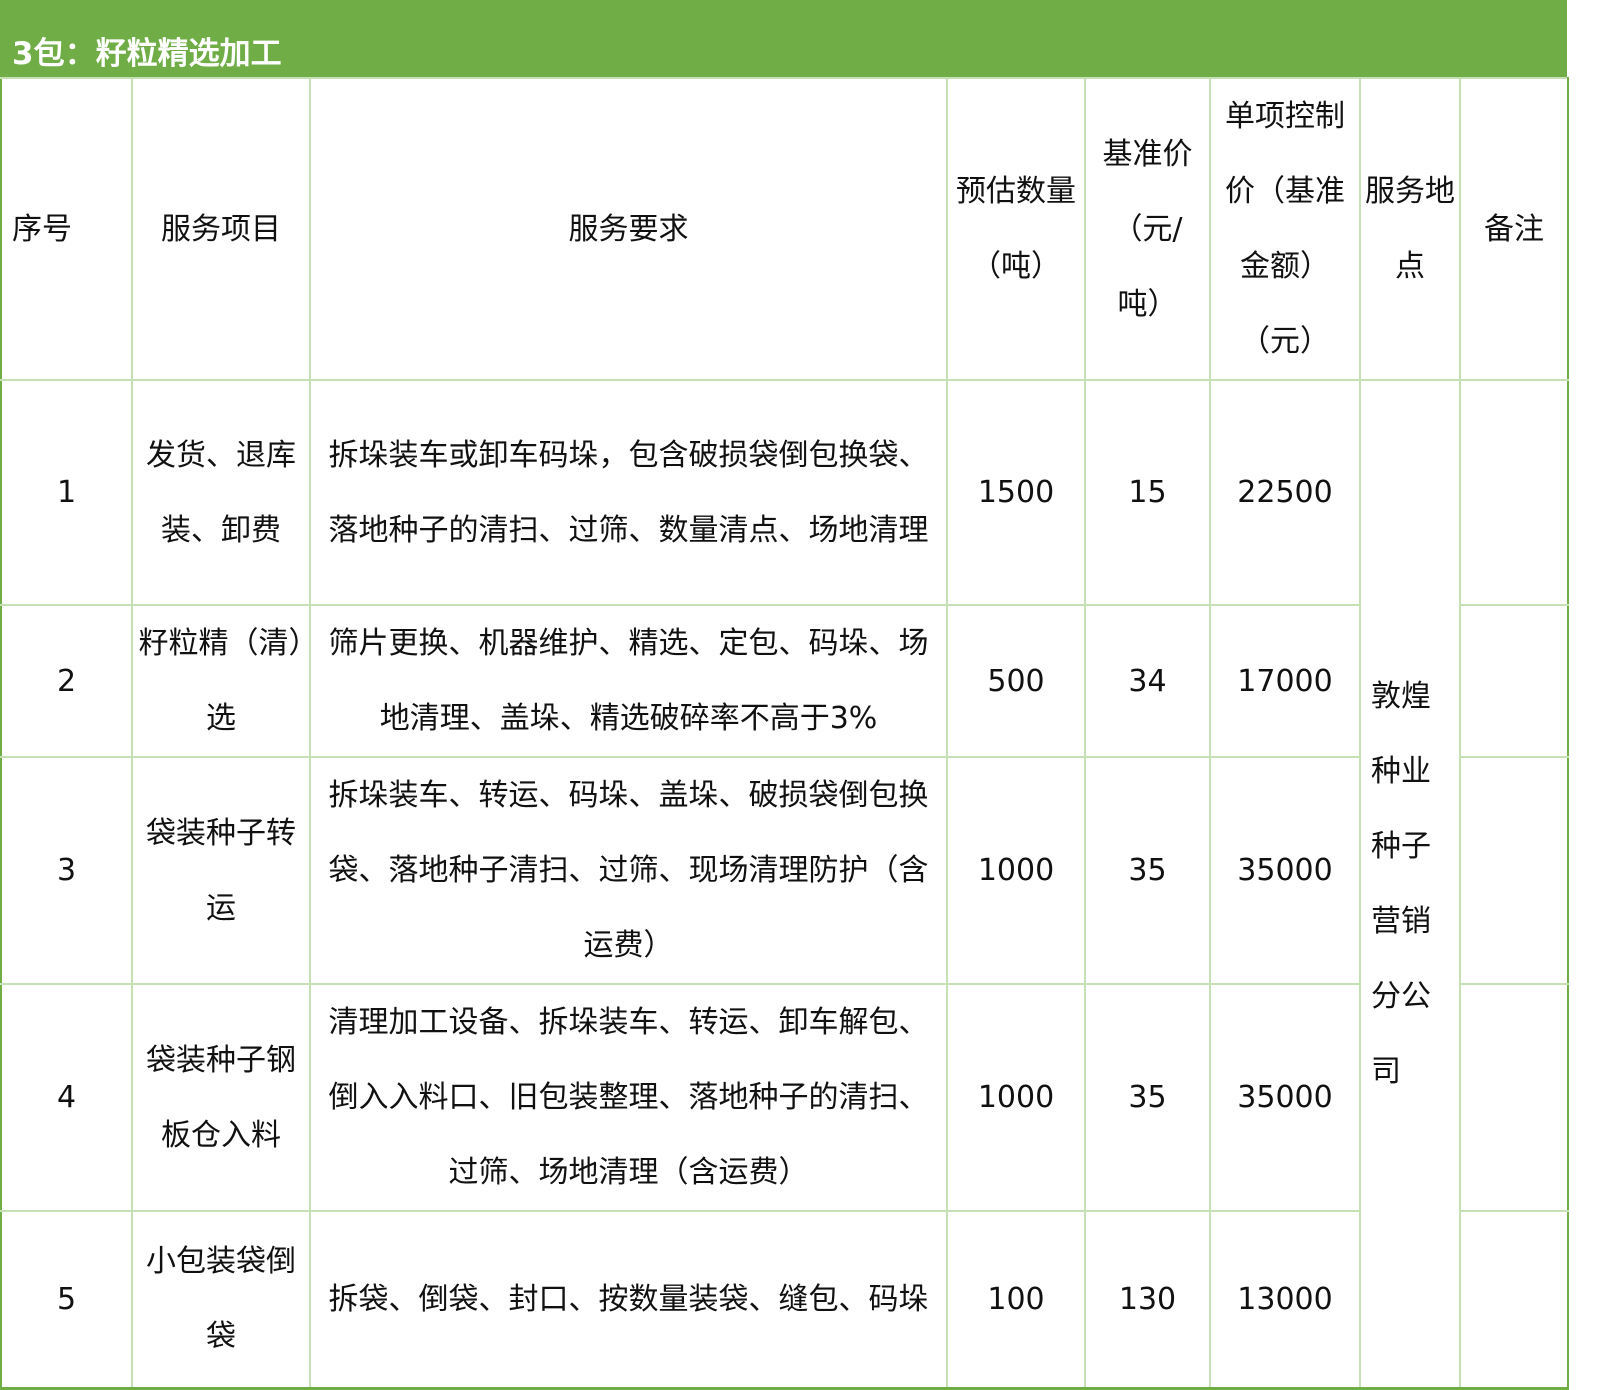  I want to click on cell-quantity: 1500, so click(1016, 492).